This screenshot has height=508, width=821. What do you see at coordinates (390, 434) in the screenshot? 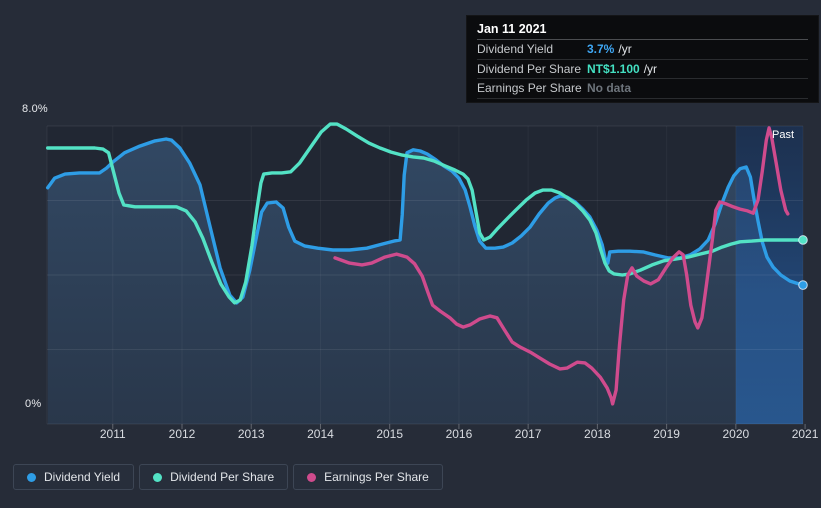
I see `x-axis-label-2015: 2015` at bounding box center [390, 434].